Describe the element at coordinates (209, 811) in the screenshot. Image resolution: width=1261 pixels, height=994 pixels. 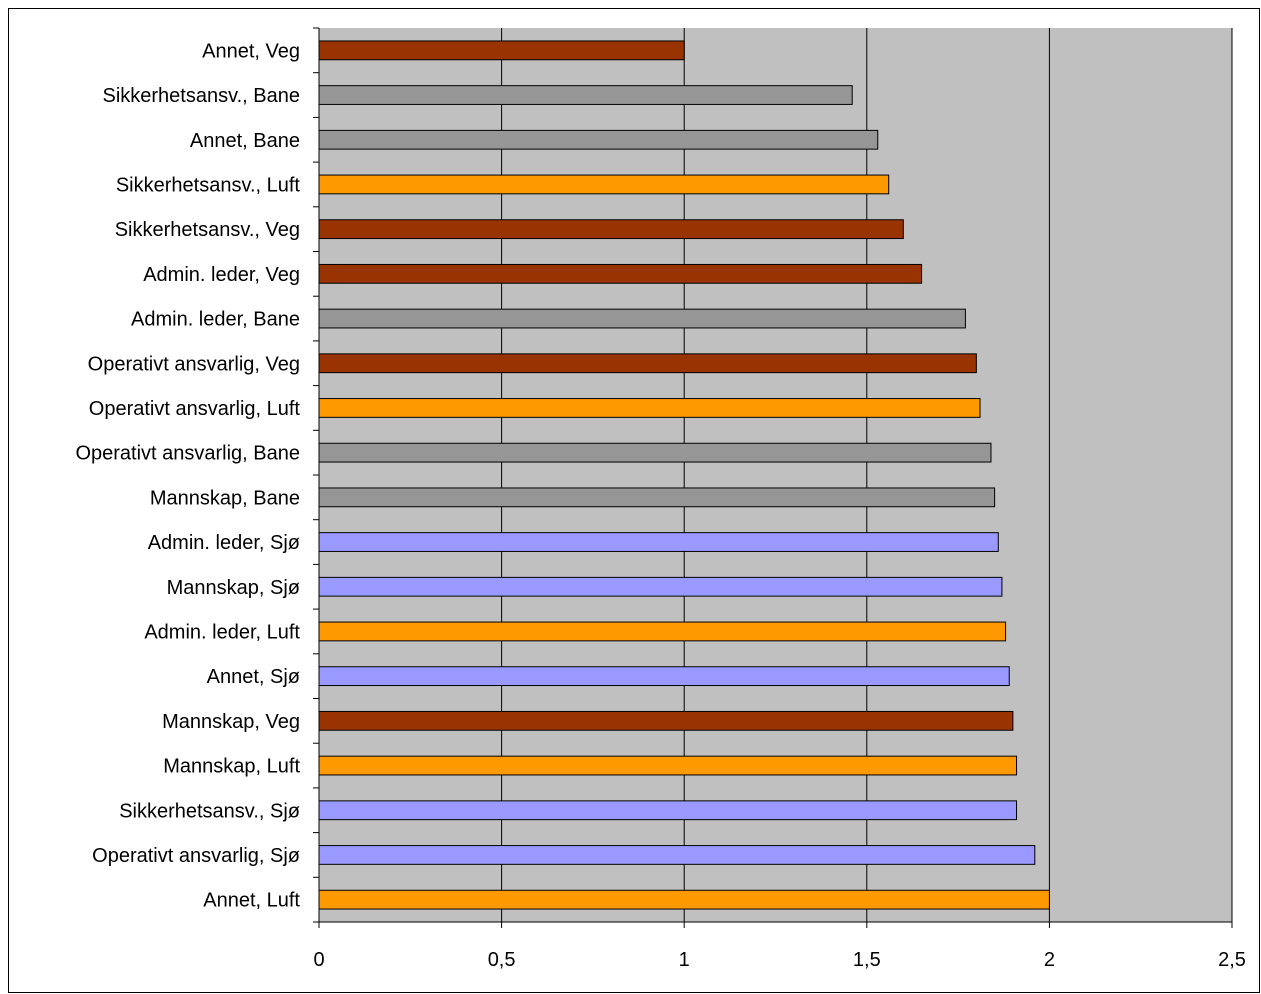
I see `category-label: Sikkerhetsansv., Sjø` at that location.